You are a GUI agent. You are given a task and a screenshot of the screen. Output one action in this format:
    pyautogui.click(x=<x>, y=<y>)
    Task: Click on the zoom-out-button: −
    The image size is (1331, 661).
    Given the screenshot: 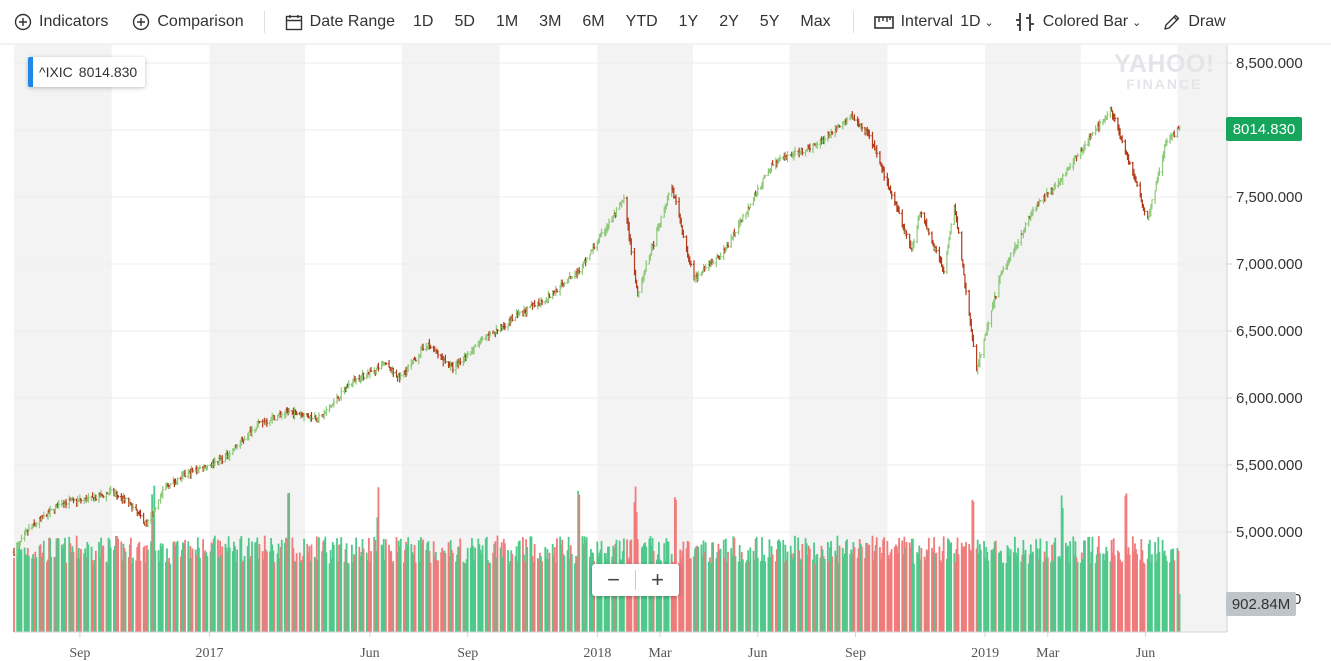 What is the action you would take?
    pyautogui.click(x=613, y=579)
    